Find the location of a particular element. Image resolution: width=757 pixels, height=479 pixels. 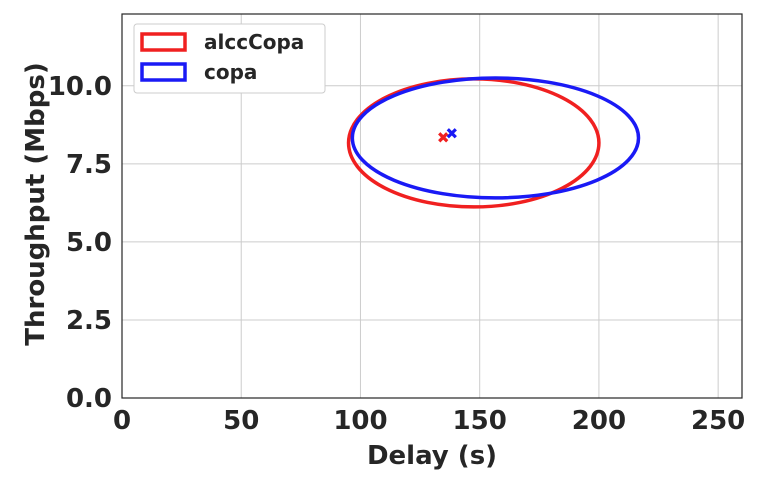

y-tick-label: 7.5 is located at coordinates (89, 165).